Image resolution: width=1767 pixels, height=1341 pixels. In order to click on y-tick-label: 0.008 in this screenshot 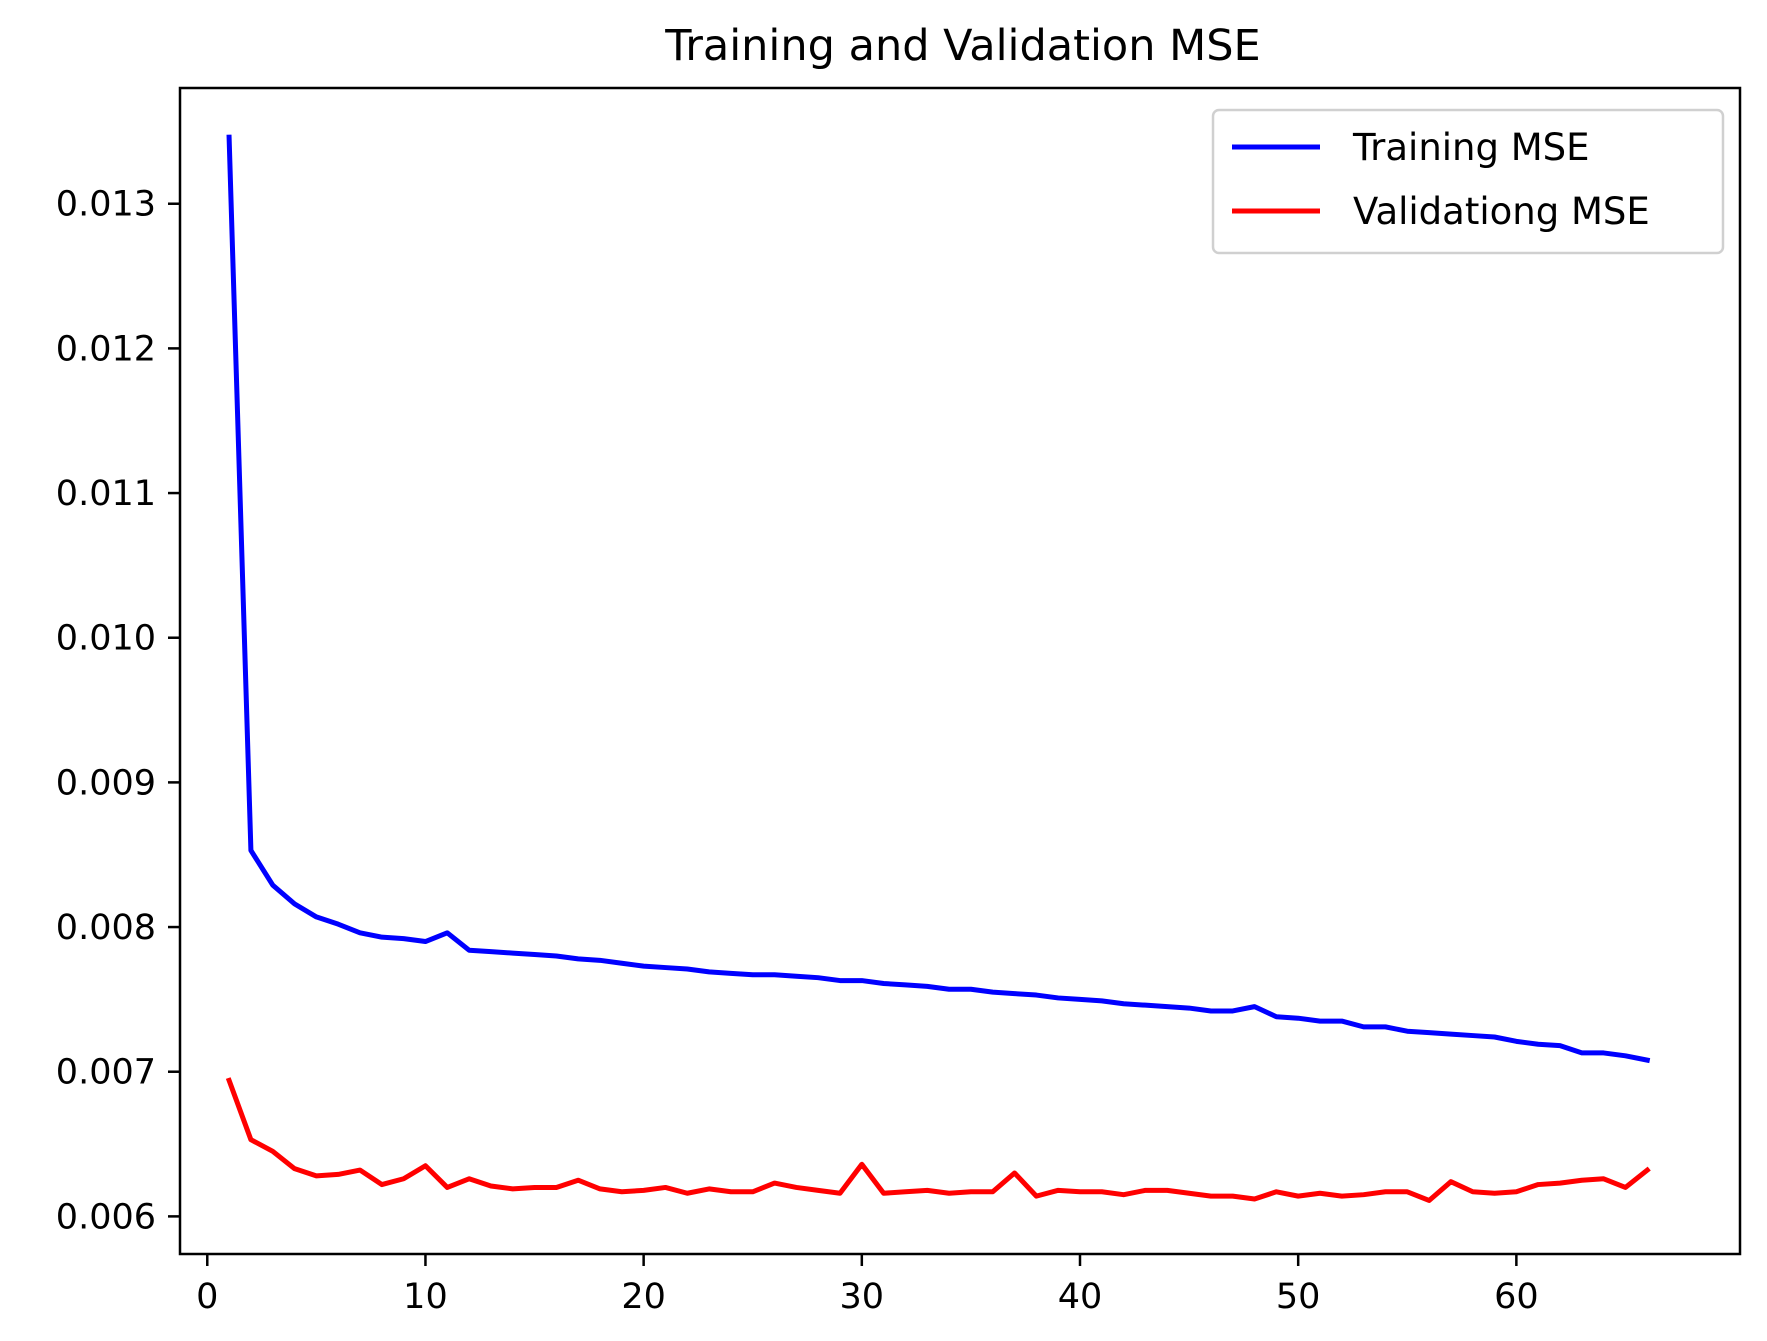, I will do `click(106, 928)`.